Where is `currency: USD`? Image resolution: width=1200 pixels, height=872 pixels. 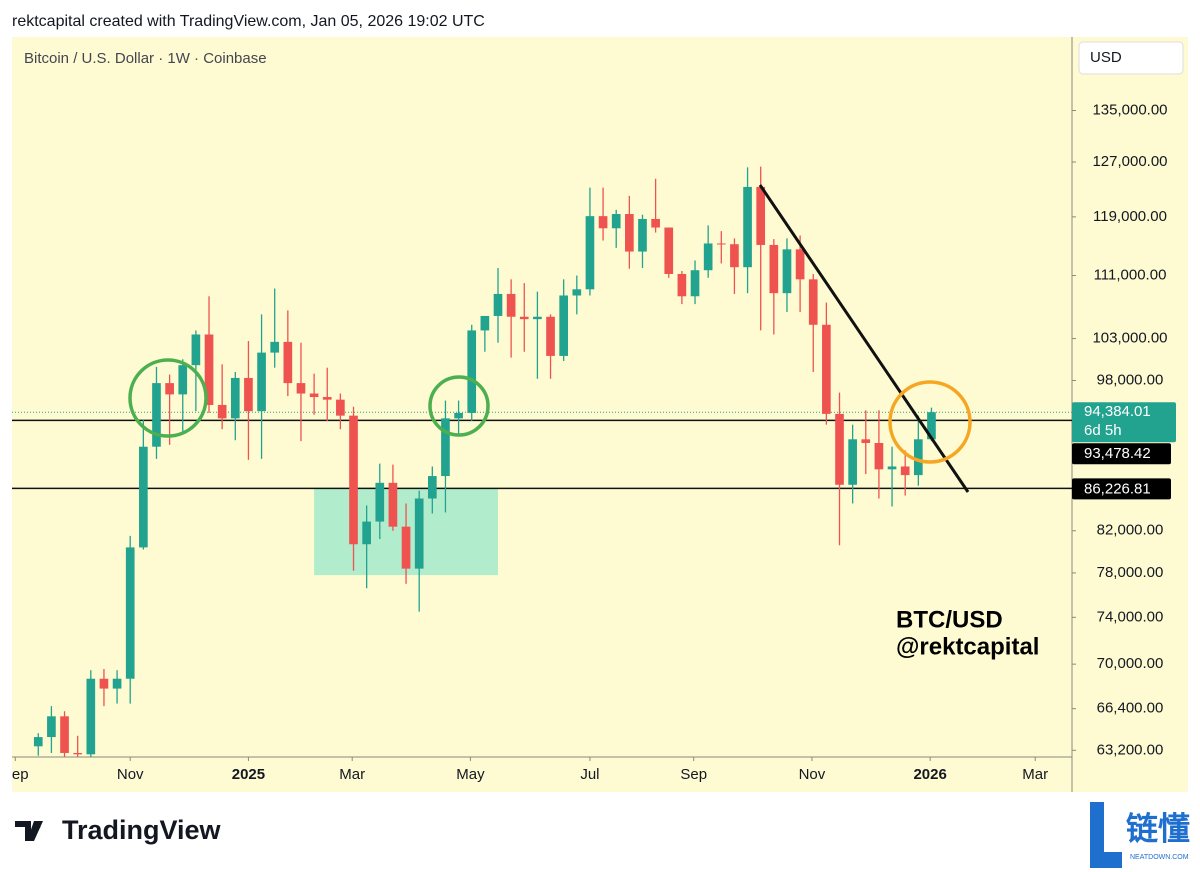
currency: USD is located at coordinates (1106, 57).